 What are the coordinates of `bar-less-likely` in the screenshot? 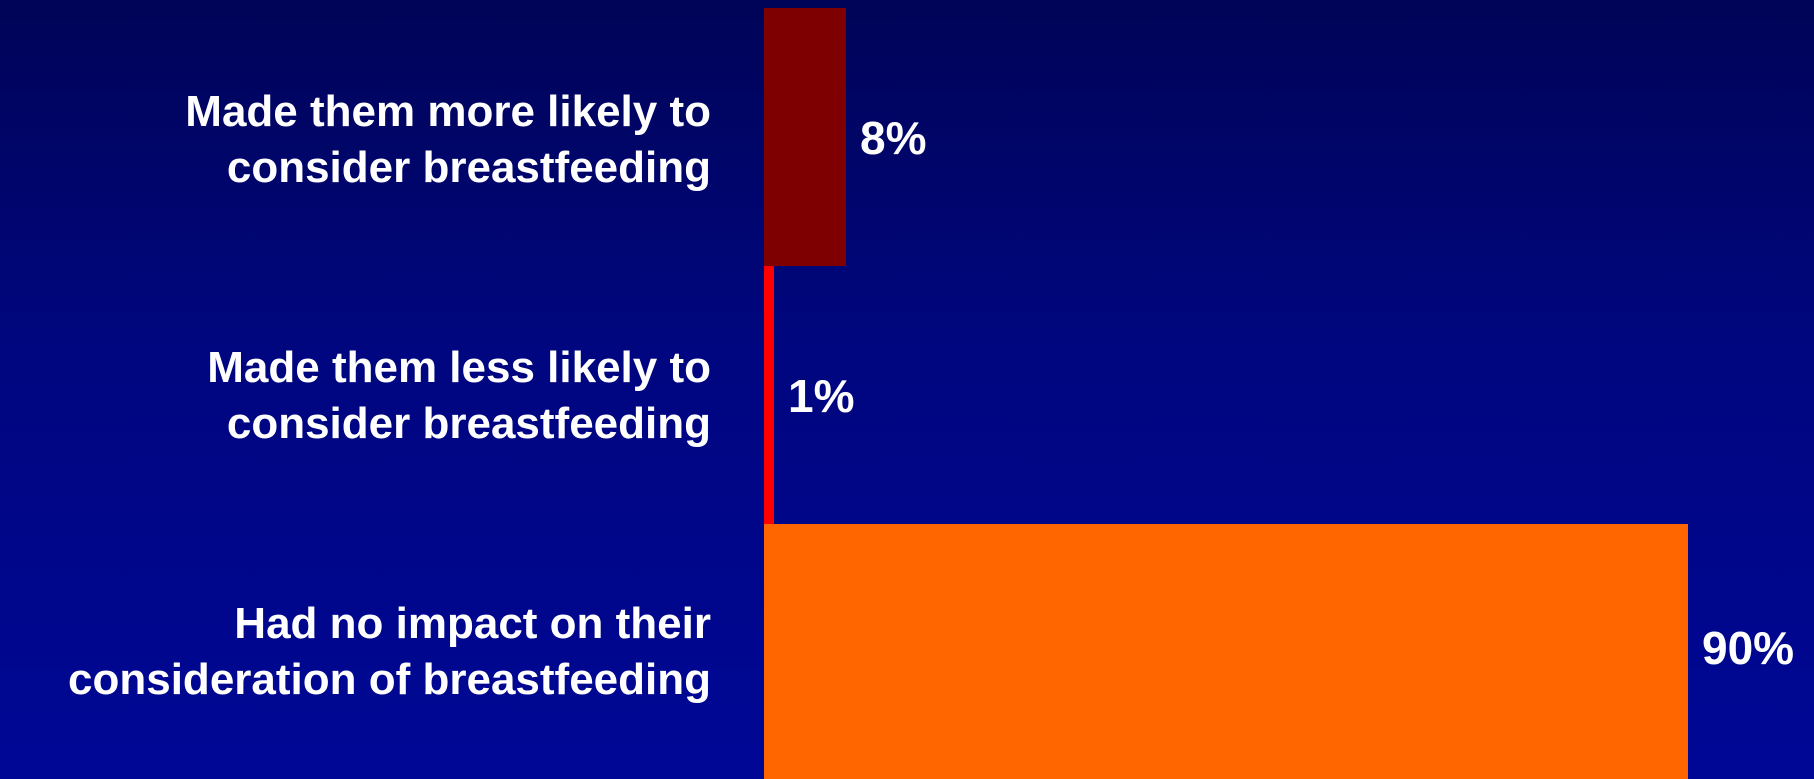 It's located at (769, 395).